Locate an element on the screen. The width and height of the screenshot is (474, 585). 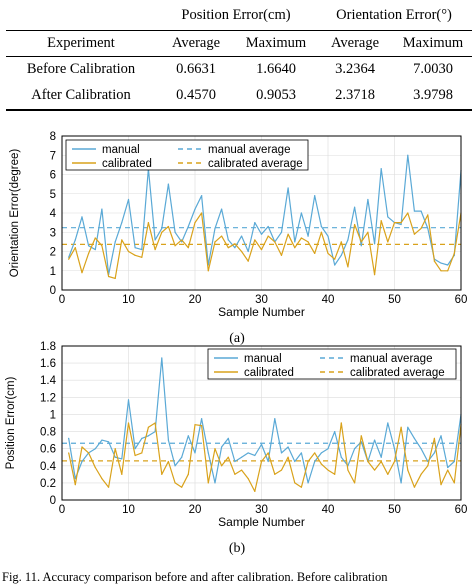
x-tick-label: 0 is located at coordinates (62, 300).